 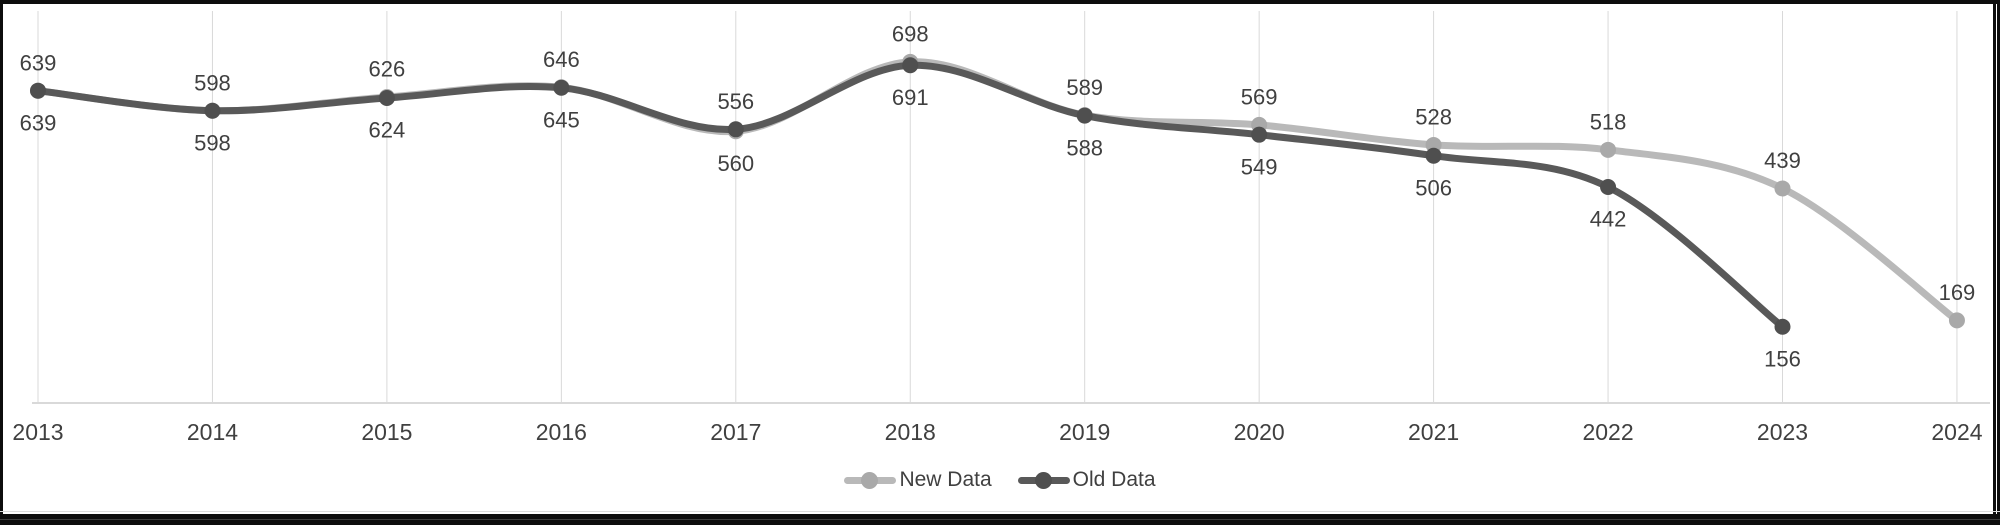 What do you see at coordinates (1957, 292) in the screenshot?
I see `data-label-new: 169` at bounding box center [1957, 292].